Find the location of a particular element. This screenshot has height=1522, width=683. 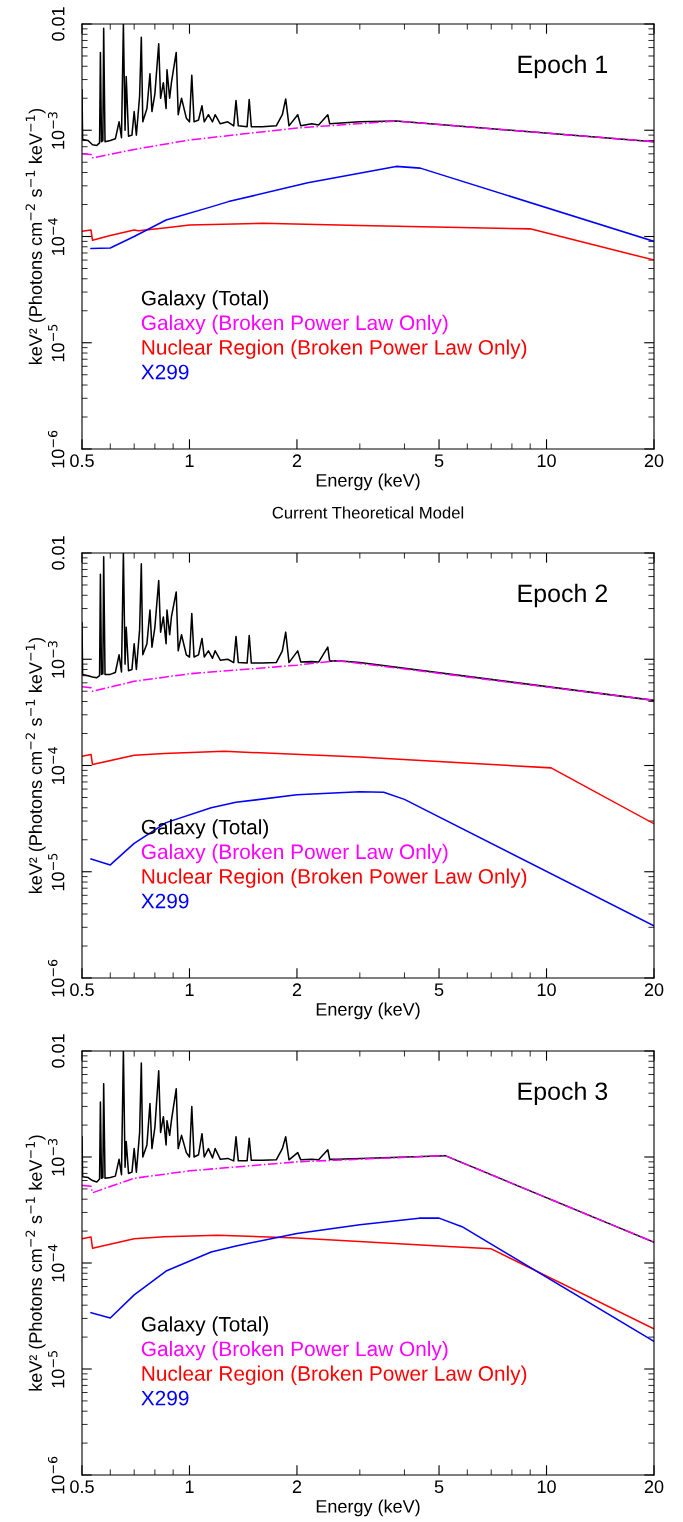

text: Epoch 3 is located at coordinates (563, 1093).